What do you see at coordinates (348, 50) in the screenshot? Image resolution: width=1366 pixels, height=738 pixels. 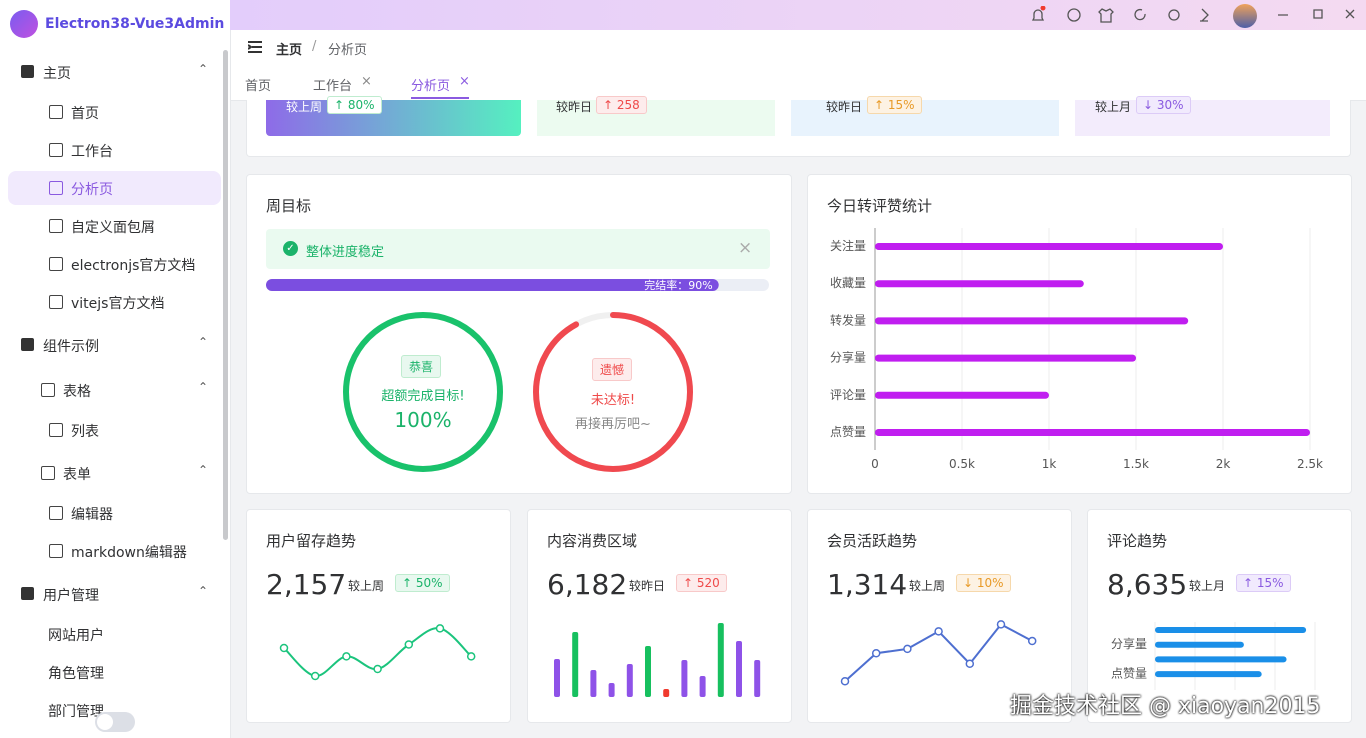 I see `breadcrumb-item: 分析页` at bounding box center [348, 50].